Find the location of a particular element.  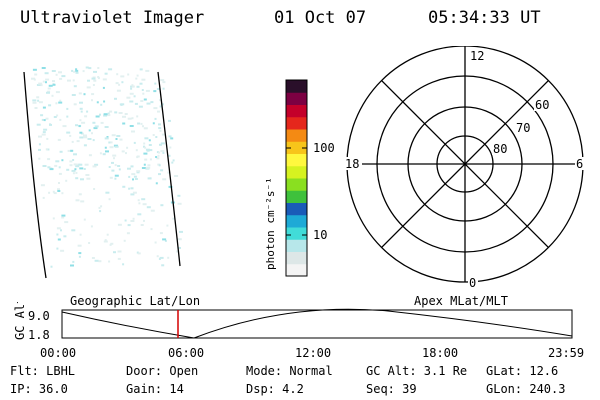

info-door: Door: Open is located at coordinates (162, 371).